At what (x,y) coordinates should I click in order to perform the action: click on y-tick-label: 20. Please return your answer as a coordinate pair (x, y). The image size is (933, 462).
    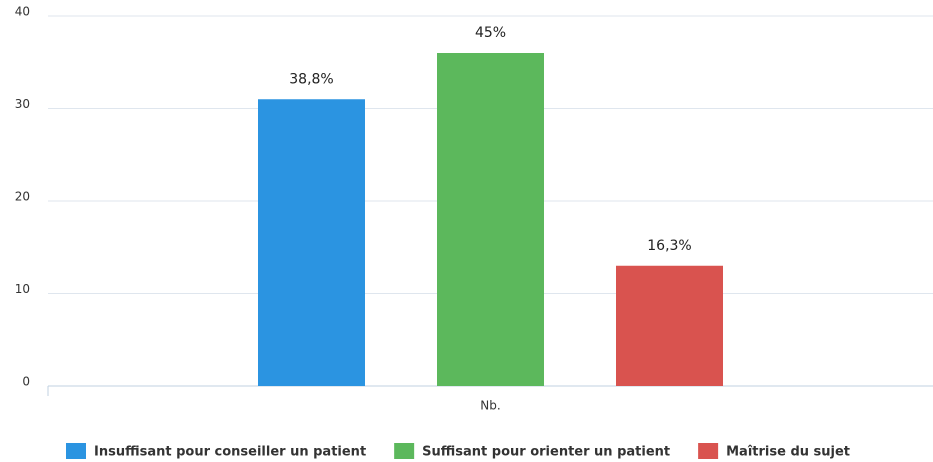
    Looking at the image, I should click on (22, 197).